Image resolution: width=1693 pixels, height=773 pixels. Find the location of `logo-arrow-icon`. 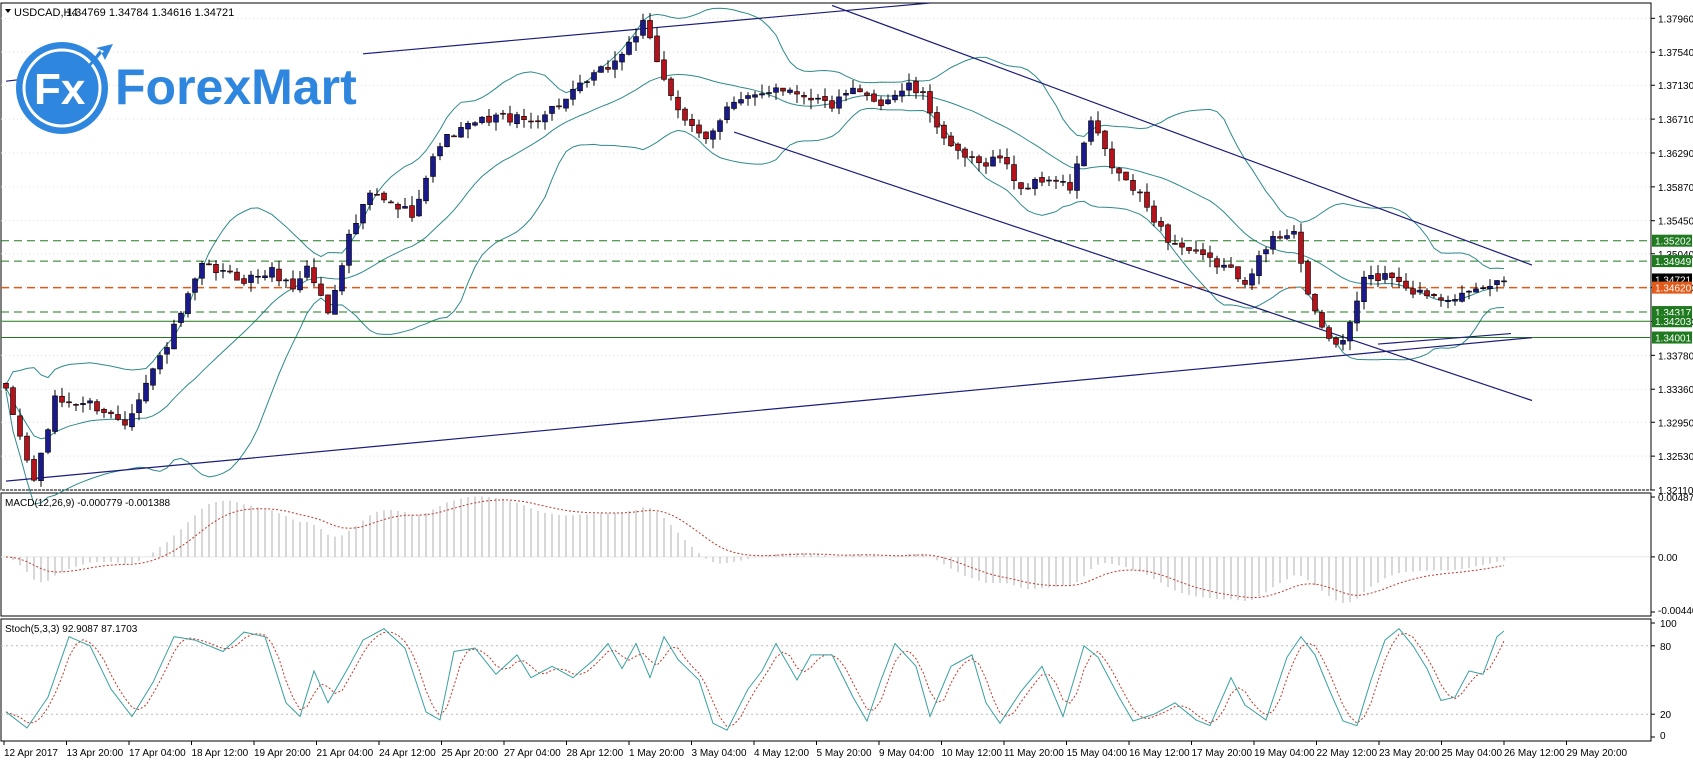

logo-arrow-icon is located at coordinates (95, 61).